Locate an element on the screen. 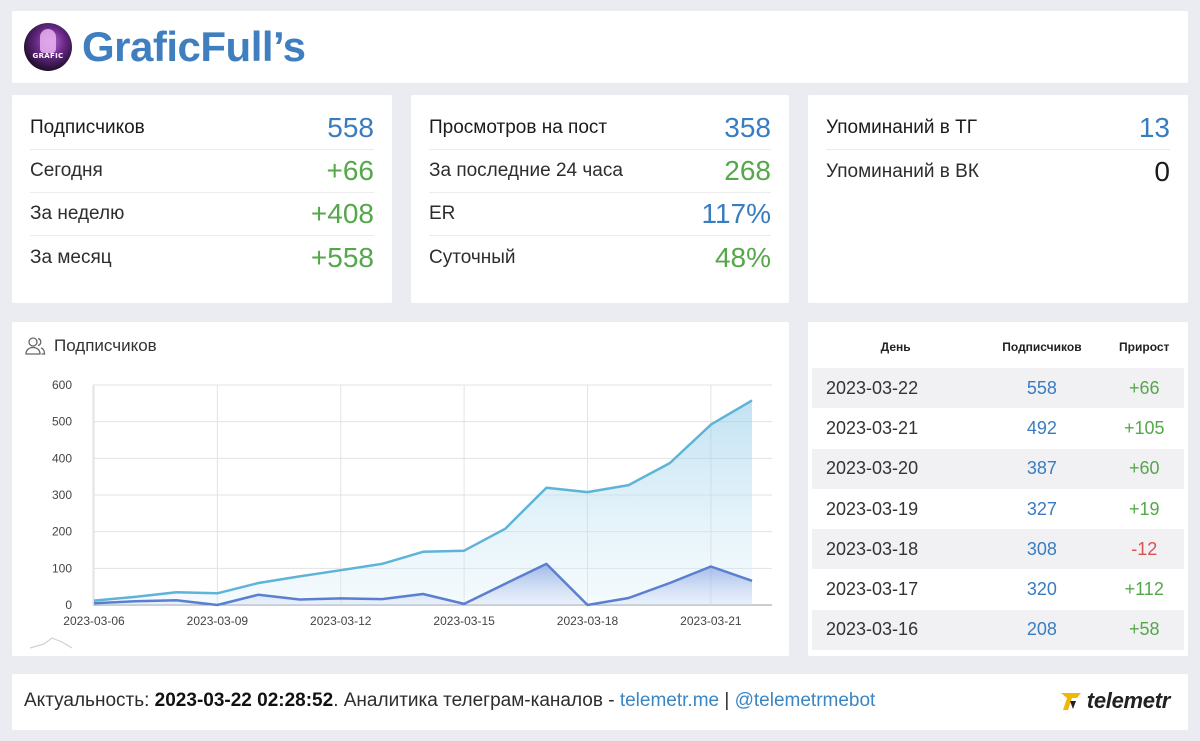 The width and height of the screenshot is (1200, 741). stat-value: 117% is located at coordinates (736, 213).